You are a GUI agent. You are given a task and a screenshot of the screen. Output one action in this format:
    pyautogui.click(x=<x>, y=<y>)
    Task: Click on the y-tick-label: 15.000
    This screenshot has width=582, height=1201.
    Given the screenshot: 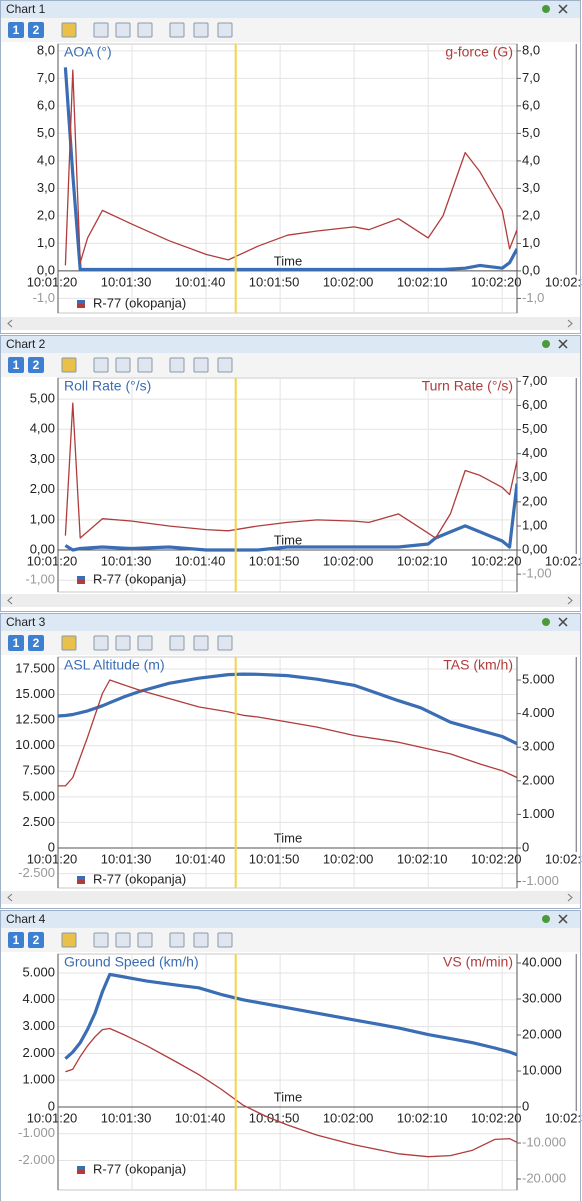 What is the action you would take?
    pyautogui.click(x=35, y=693)
    